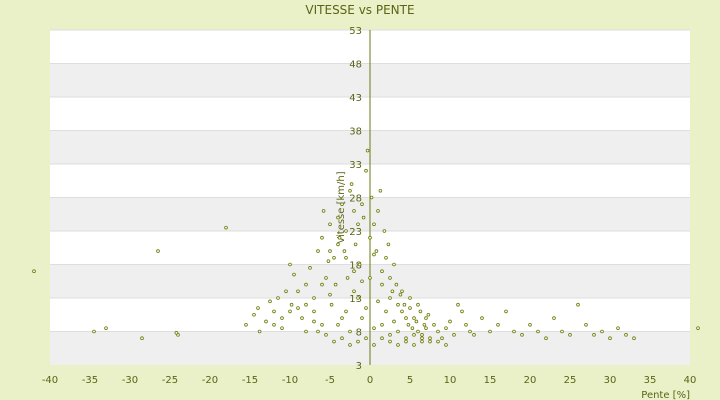 The width and height of the screenshot is (720, 400). What do you see at coordinates (355, 299) in the screenshot?
I see `y-tick-label: 13` at bounding box center [355, 299].